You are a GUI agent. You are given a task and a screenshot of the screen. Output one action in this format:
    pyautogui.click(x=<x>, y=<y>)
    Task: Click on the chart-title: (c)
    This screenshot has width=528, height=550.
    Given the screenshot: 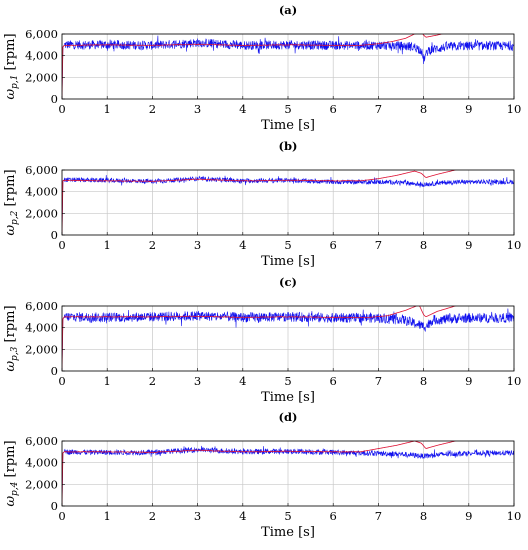 What is the action you would take?
    pyautogui.click(x=288, y=282)
    